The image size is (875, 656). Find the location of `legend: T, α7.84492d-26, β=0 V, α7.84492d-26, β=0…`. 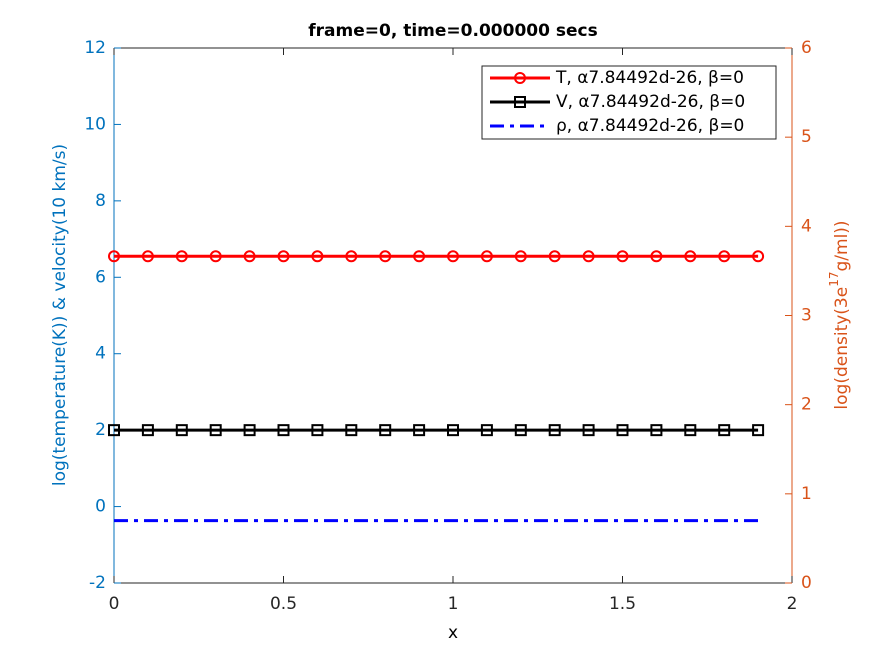

legend: T, α7.84492d-26, β=0 V, α7.84492d-26, β=0… is located at coordinates (629, 102).